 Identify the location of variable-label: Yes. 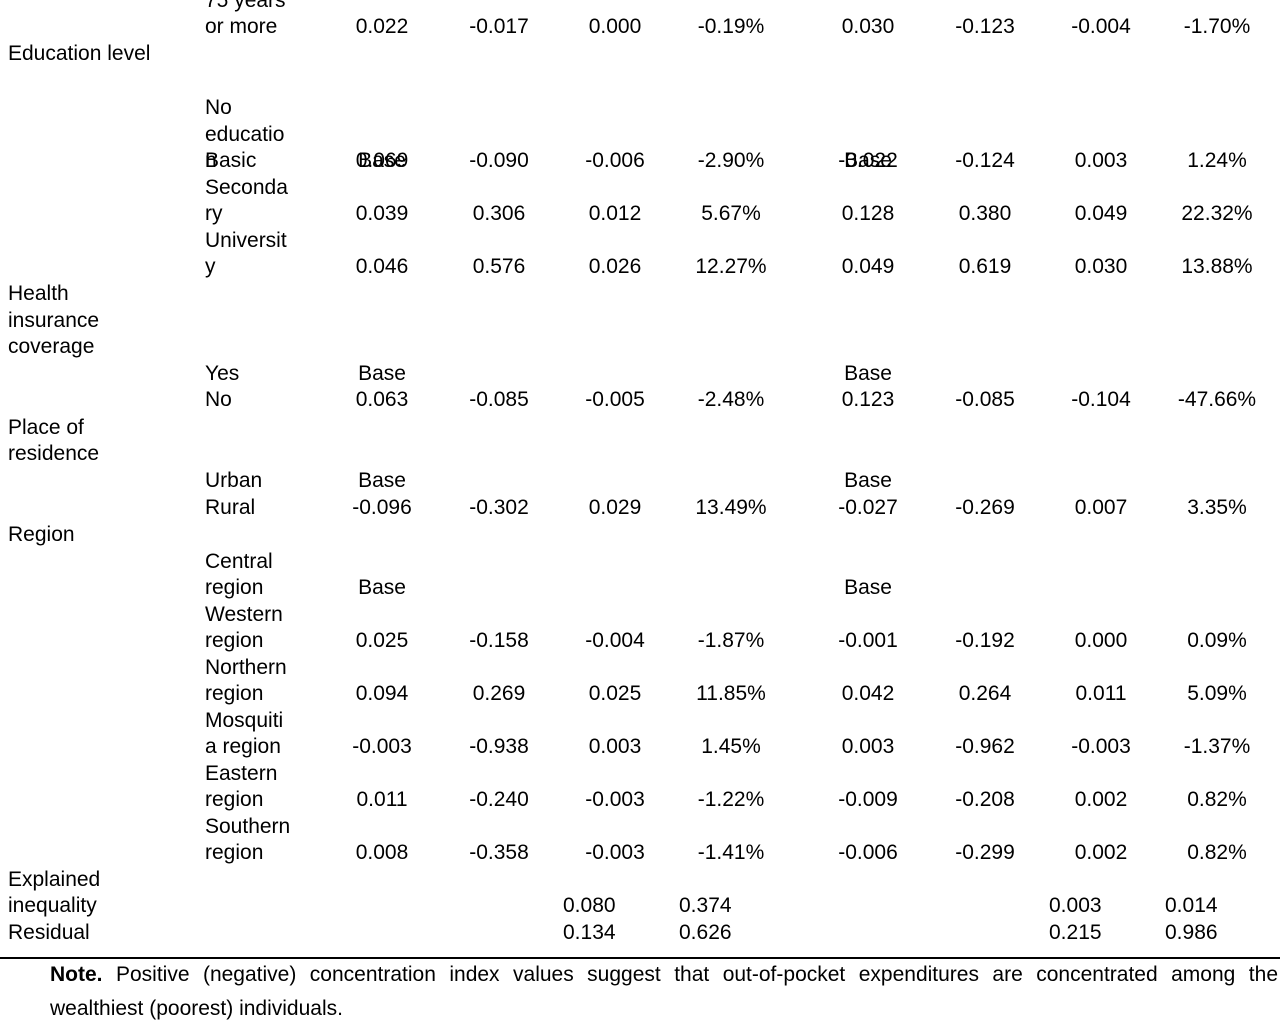
(222, 374).